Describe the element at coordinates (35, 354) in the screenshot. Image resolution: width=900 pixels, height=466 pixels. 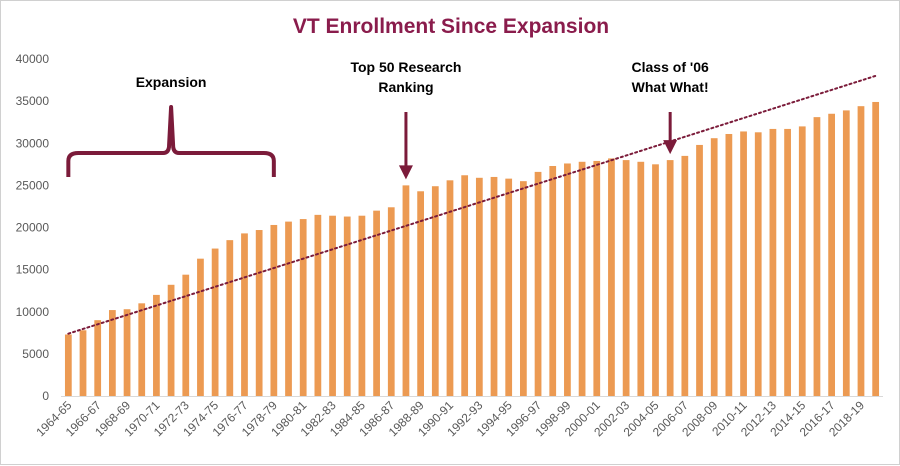
I see `y-tick-label: 5000` at that location.